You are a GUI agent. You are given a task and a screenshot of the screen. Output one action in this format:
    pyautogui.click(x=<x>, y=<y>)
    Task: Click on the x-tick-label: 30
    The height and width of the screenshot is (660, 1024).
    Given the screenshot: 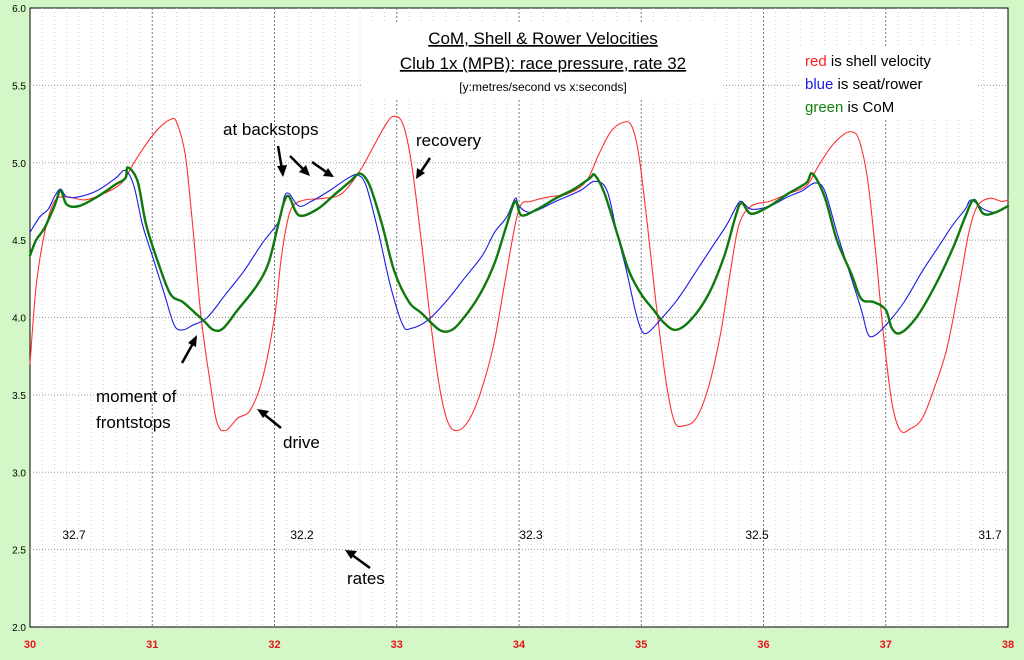 What is the action you would take?
    pyautogui.click(x=30, y=645)
    